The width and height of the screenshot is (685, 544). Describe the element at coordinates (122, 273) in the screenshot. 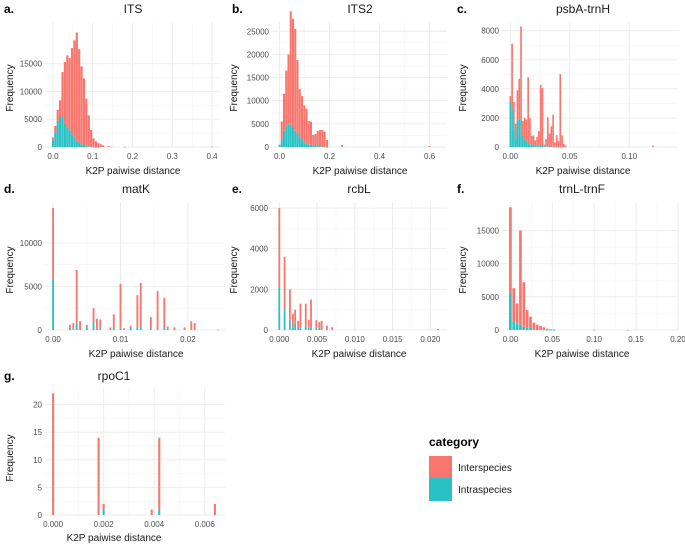

I see `plot-area: 0.00 0.01 0.02 0 5000 10000` at that location.